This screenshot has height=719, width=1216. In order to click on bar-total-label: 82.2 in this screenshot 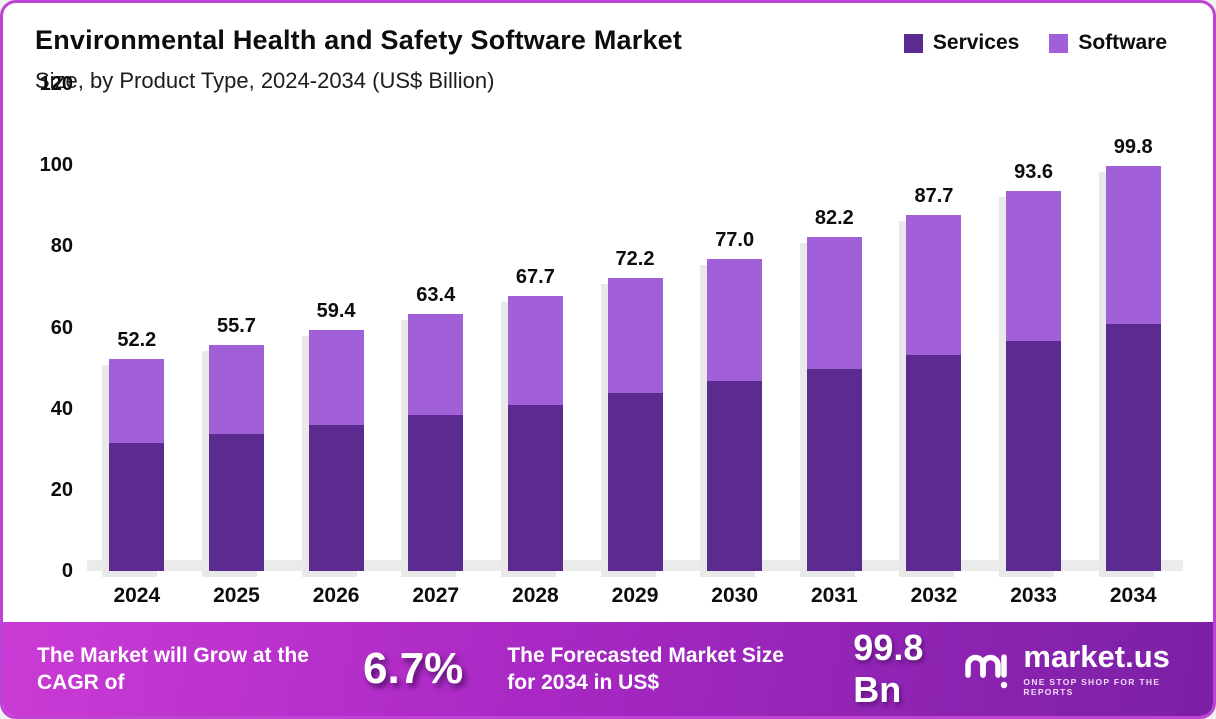, I will do `click(834, 218)`.